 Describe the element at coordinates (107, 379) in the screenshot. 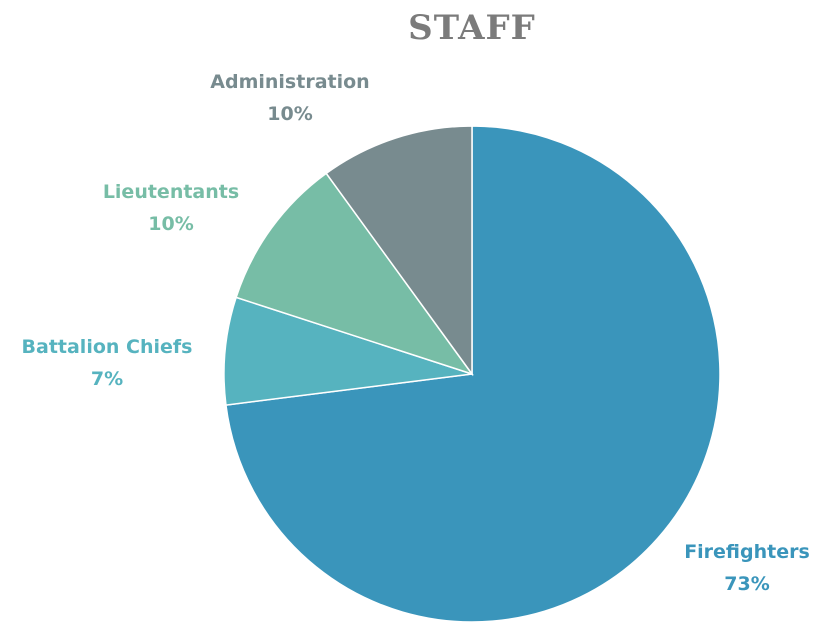

I see `slice-value-label: 7%` at that location.